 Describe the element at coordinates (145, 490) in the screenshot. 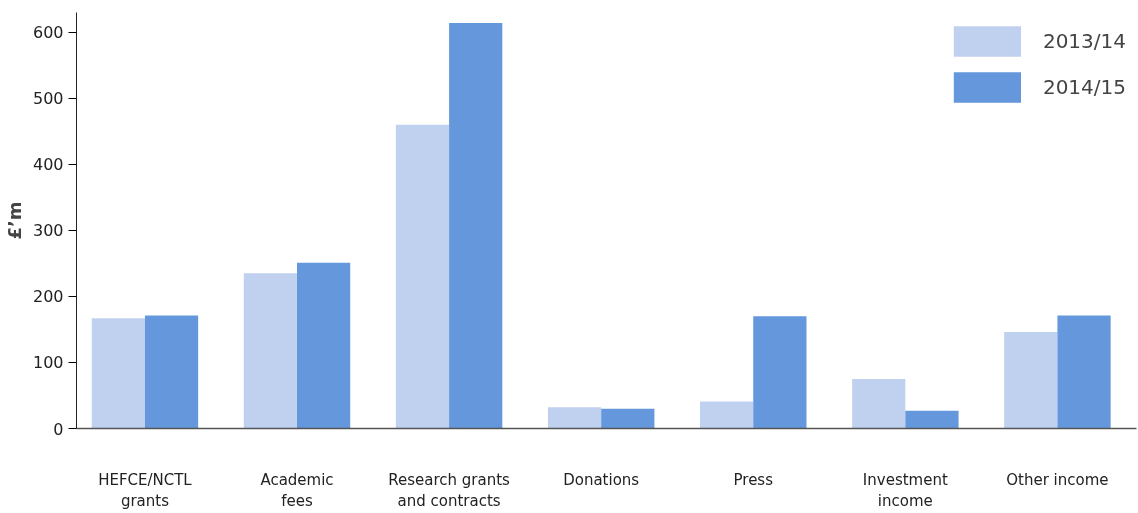

I see `x-tick-label: HEFCE/NCTL grants` at that location.